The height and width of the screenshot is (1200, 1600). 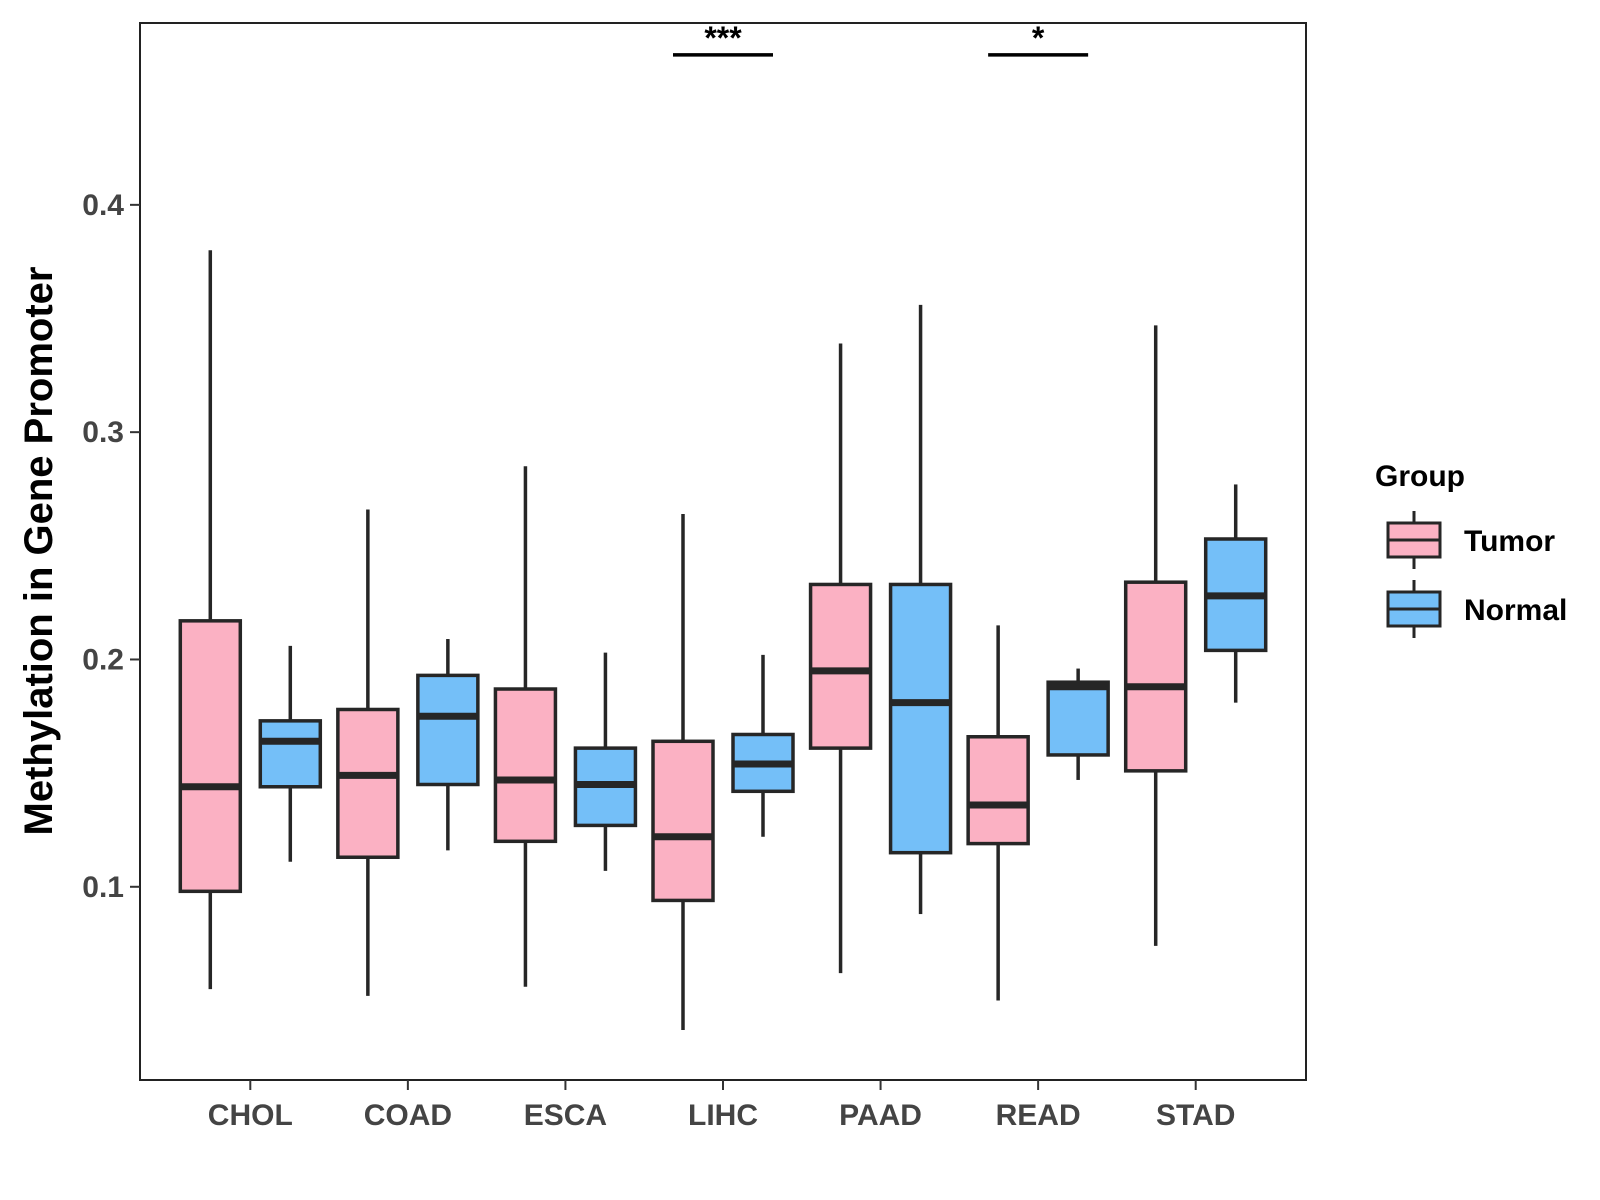 What do you see at coordinates (880, 1115) in the screenshot?
I see `x-tick-label: PAAD` at bounding box center [880, 1115].